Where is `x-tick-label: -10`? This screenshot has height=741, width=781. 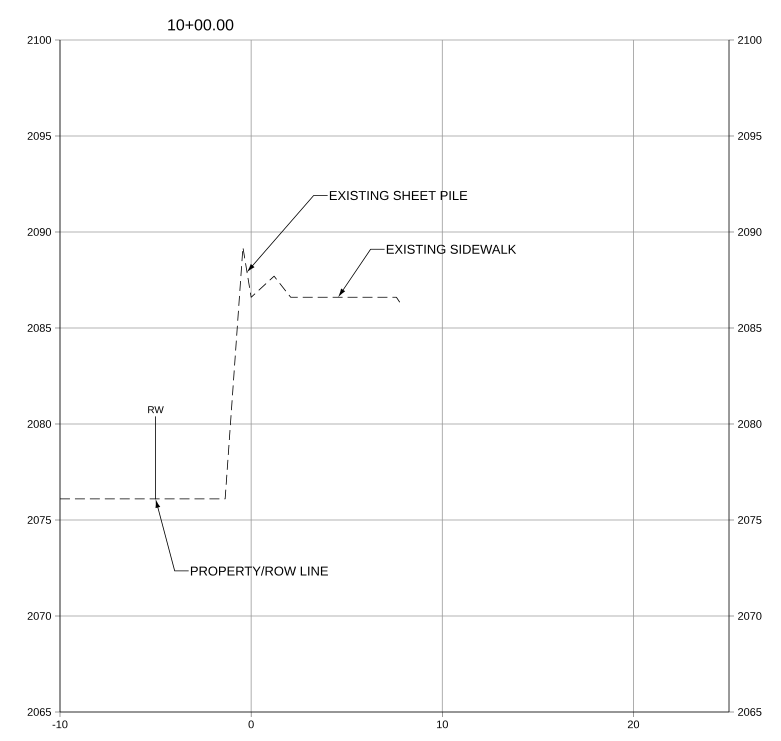 x-tick-label: -10 is located at coordinates (60, 724).